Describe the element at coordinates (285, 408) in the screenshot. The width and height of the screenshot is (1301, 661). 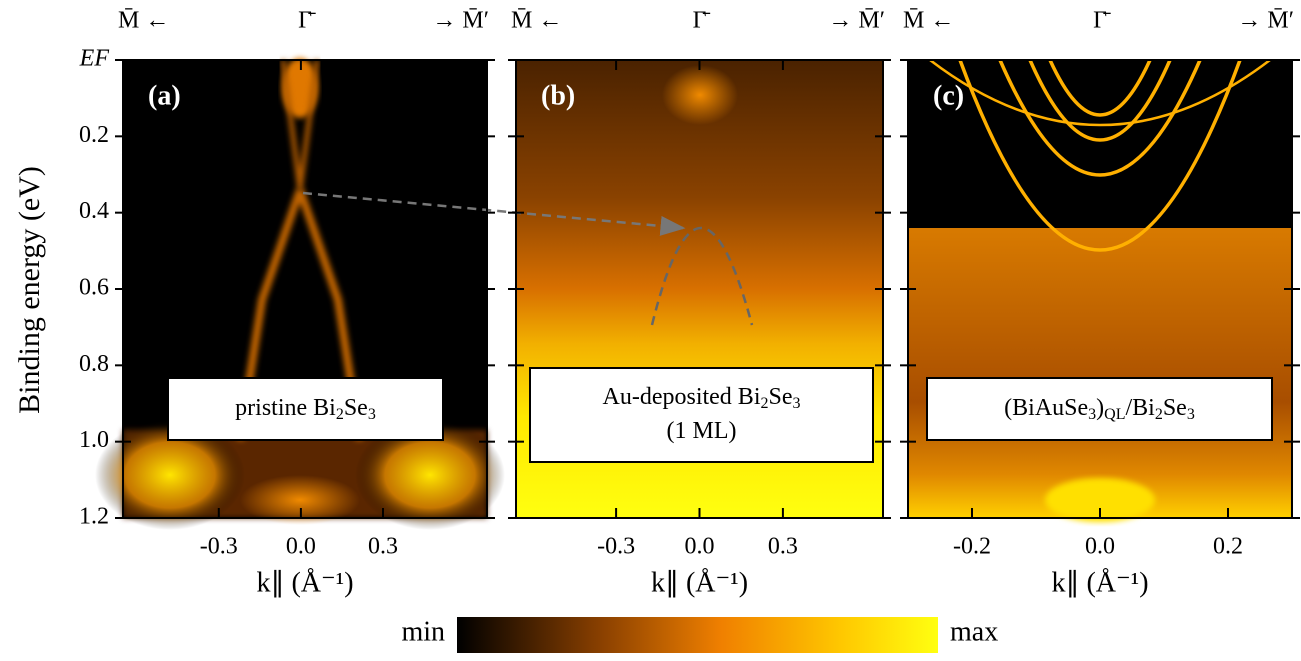
I see `annotation-part: pristine Bi` at that location.